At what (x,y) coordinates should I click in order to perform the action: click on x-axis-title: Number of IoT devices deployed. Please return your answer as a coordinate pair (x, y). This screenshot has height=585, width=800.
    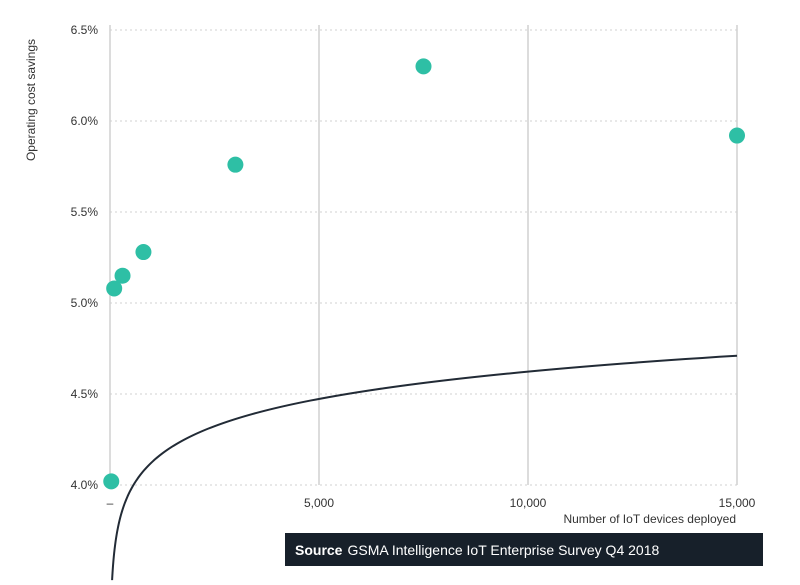
    Looking at the image, I should click on (649, 519).